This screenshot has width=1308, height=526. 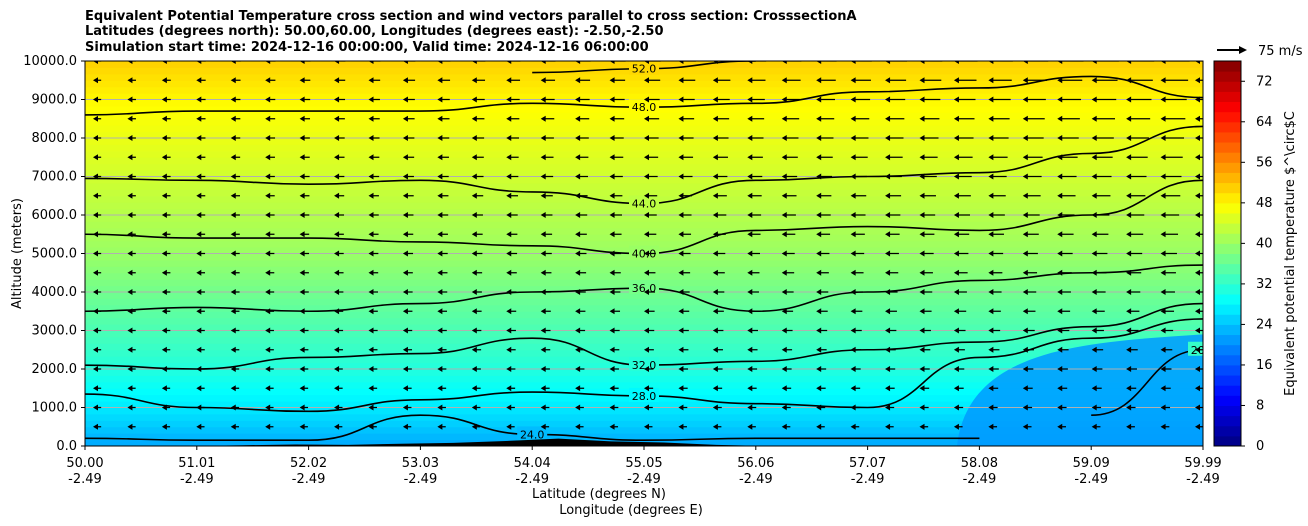 I want to click on contour-label-background, so click(x=644, y=252).